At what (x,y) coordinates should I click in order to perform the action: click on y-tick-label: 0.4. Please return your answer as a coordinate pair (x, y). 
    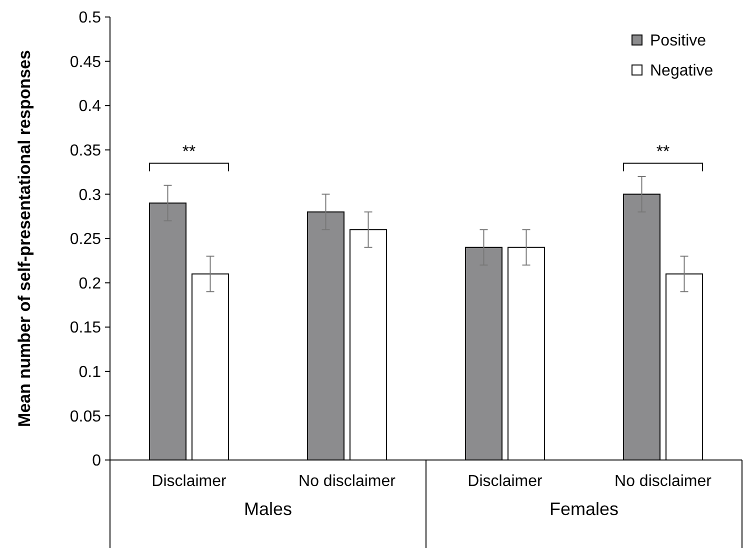
    Looking at the image, I should click on (90, 107).